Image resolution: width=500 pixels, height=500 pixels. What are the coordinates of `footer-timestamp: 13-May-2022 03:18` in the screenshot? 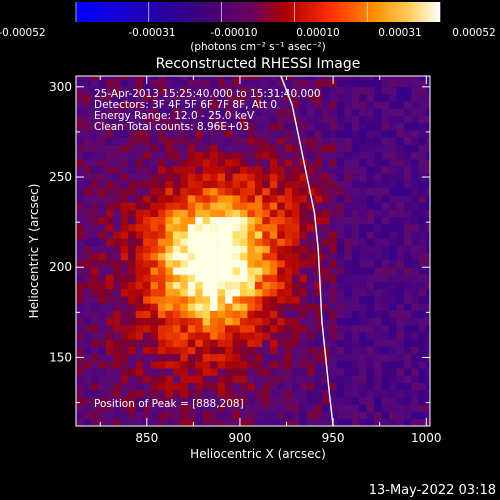 It's located at (432, 490).